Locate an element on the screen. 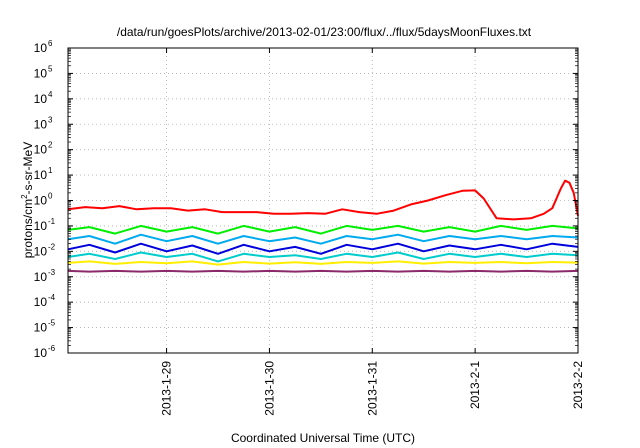 This screenshot has width=640, height=448. y-axis-label: protons/cm2-s-sr-MeV is located at coordinates (27, 200).